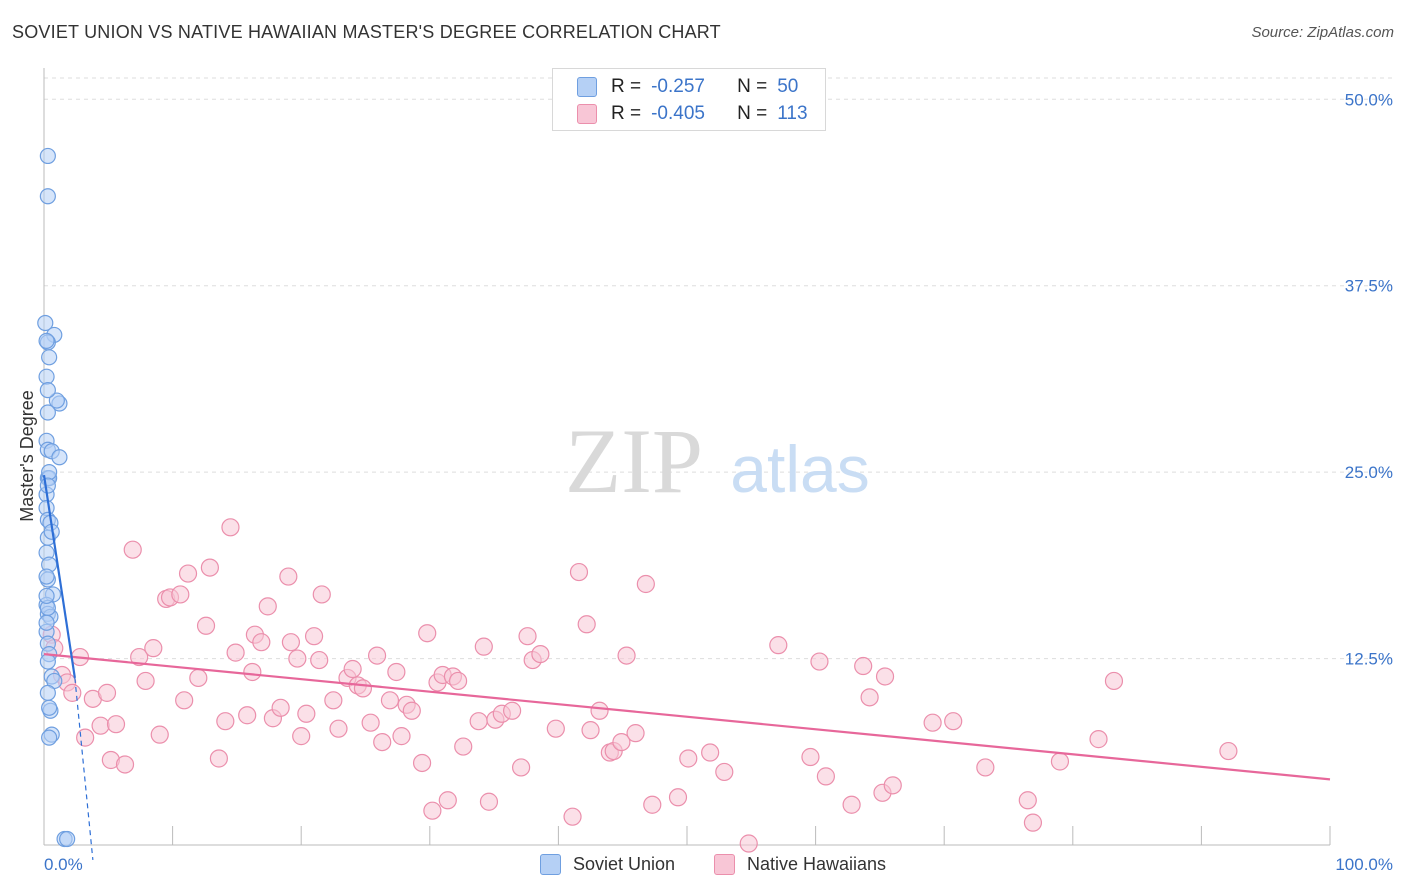 Image resolution: width=1406 pixels, height=892 pixels. I want to click on legend: R = -0.257 N = 50 R = -0.405 N = 113, so click(689, 99).